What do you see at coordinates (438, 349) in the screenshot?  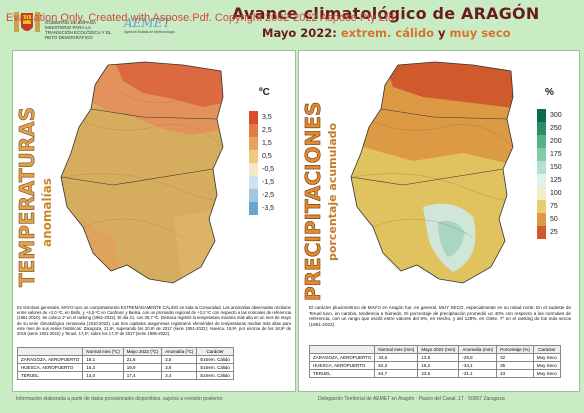 I see `precipitation-table-header-cell: Mayo 2022 (mm)` at bounding box center [438, 349].